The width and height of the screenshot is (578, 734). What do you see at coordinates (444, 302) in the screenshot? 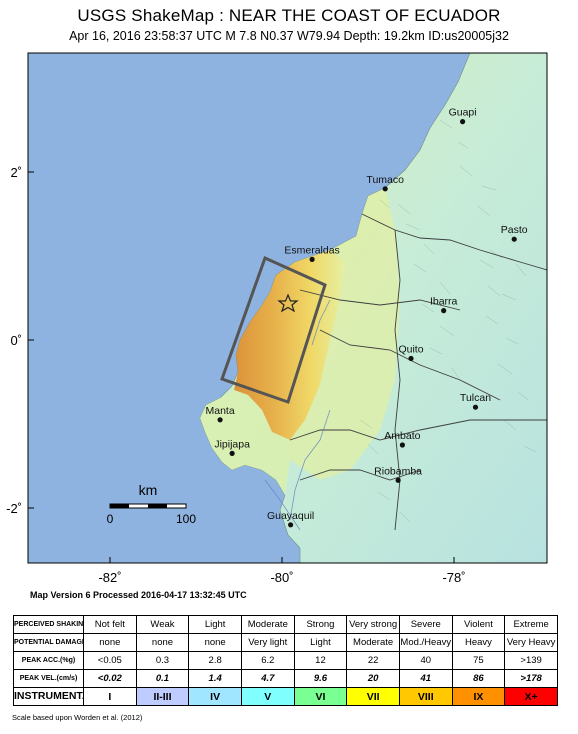
I see `city-label: Ibarra` at bounding box center [444, 302].